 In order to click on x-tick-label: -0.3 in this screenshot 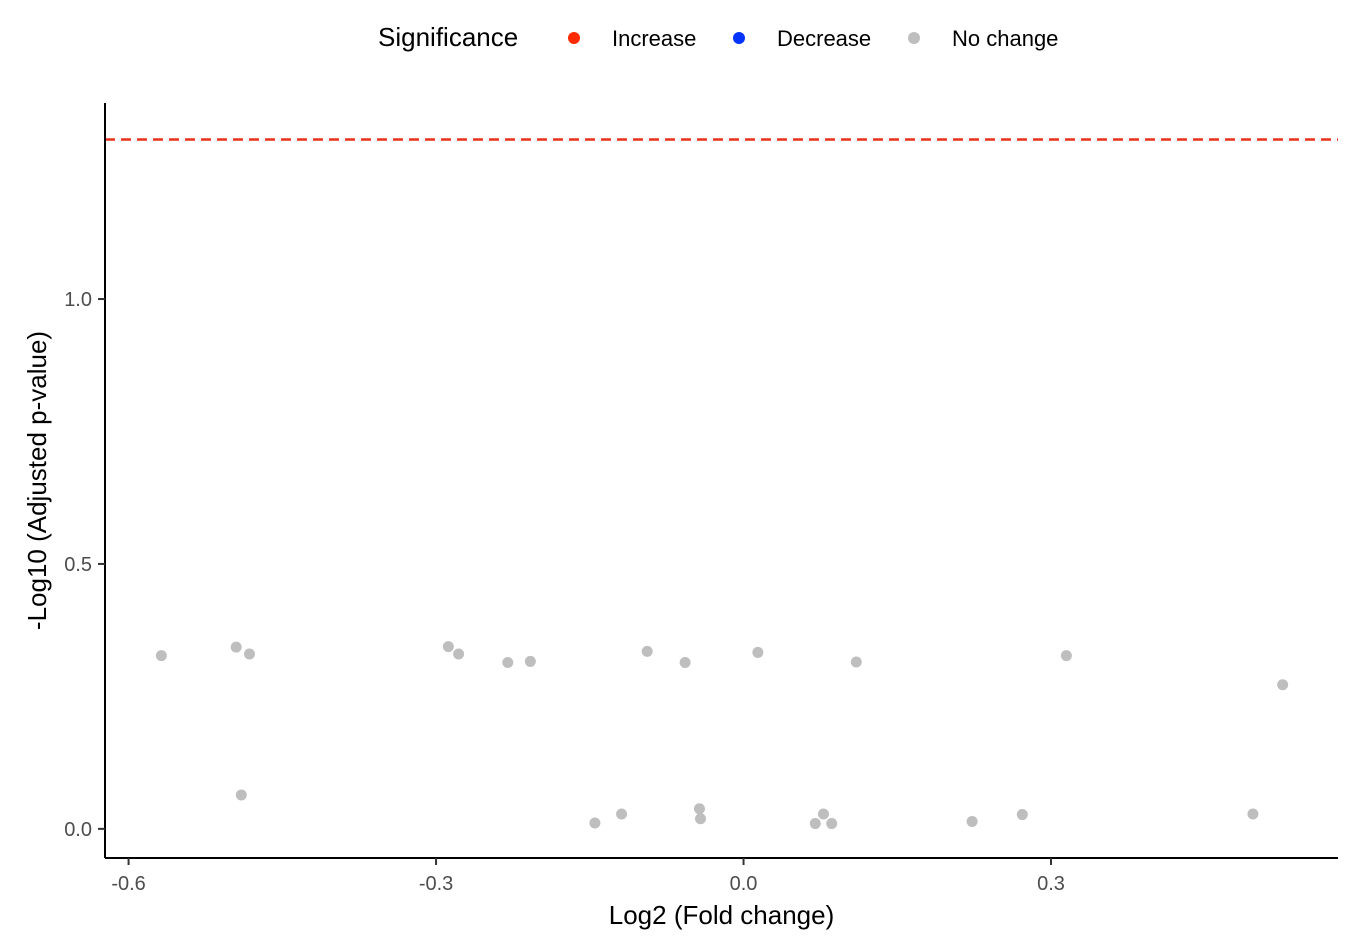, I will do `click(436, 884)`.